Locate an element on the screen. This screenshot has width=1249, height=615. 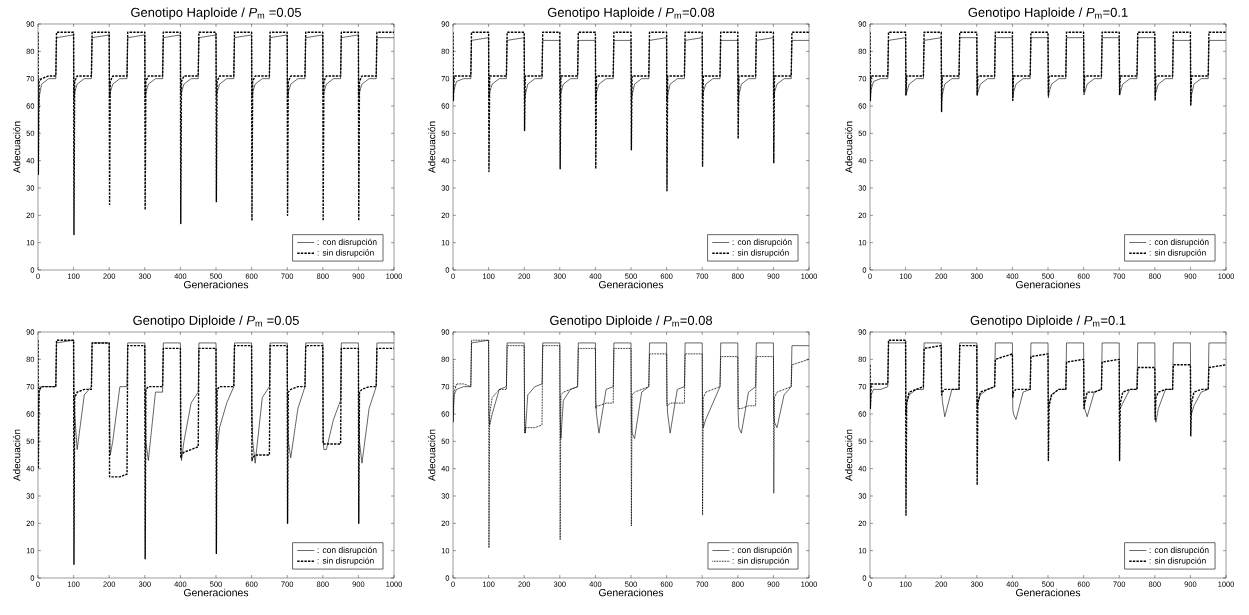
chart-title: Genotipo Haploide / P$_{m}$=0.08 is located at coordinates (631, 13).